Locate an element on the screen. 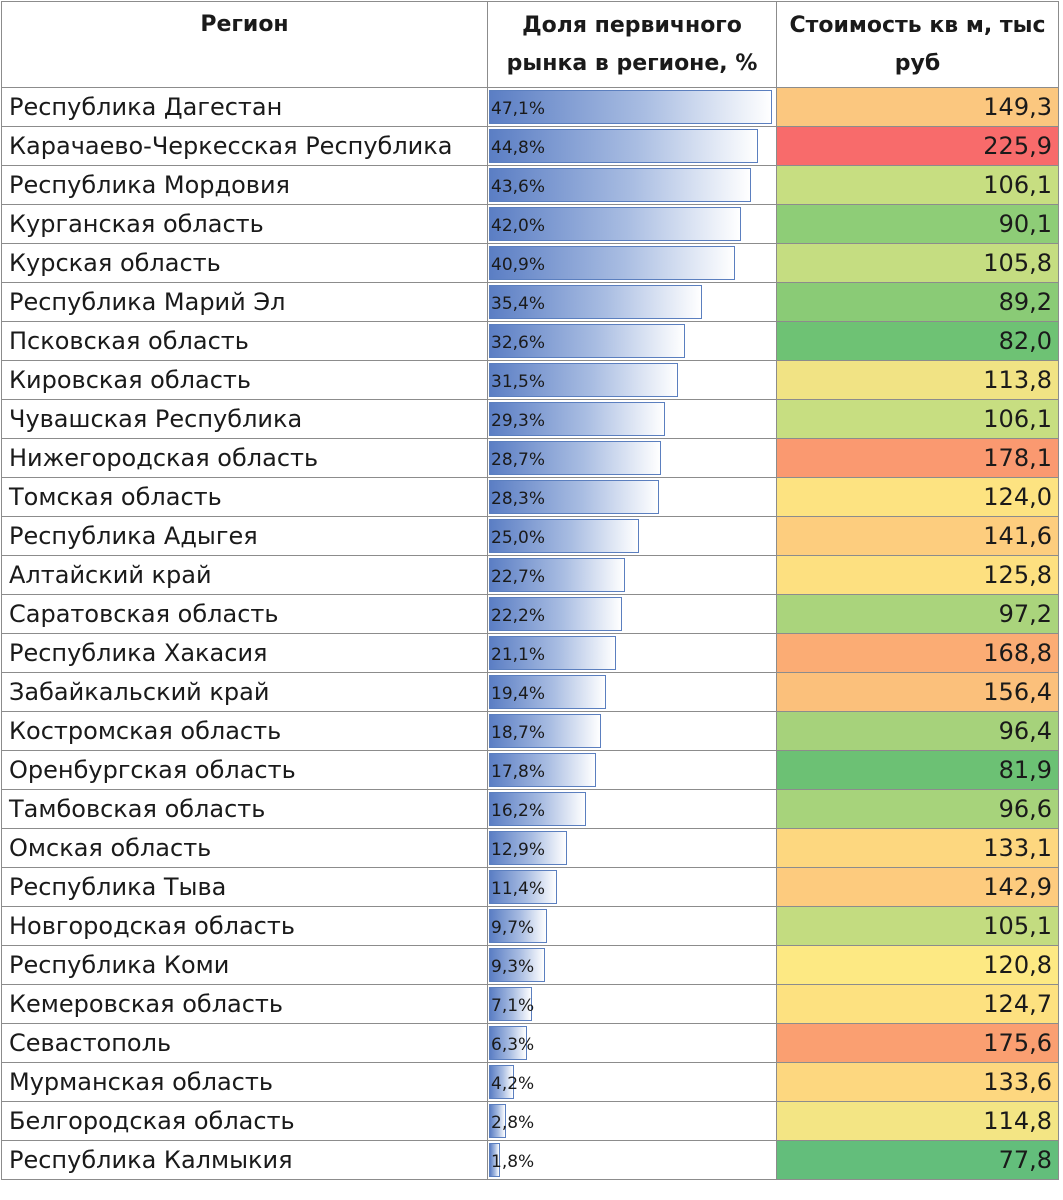  share-cell: 31,5% is located at coordinates (632, 380).